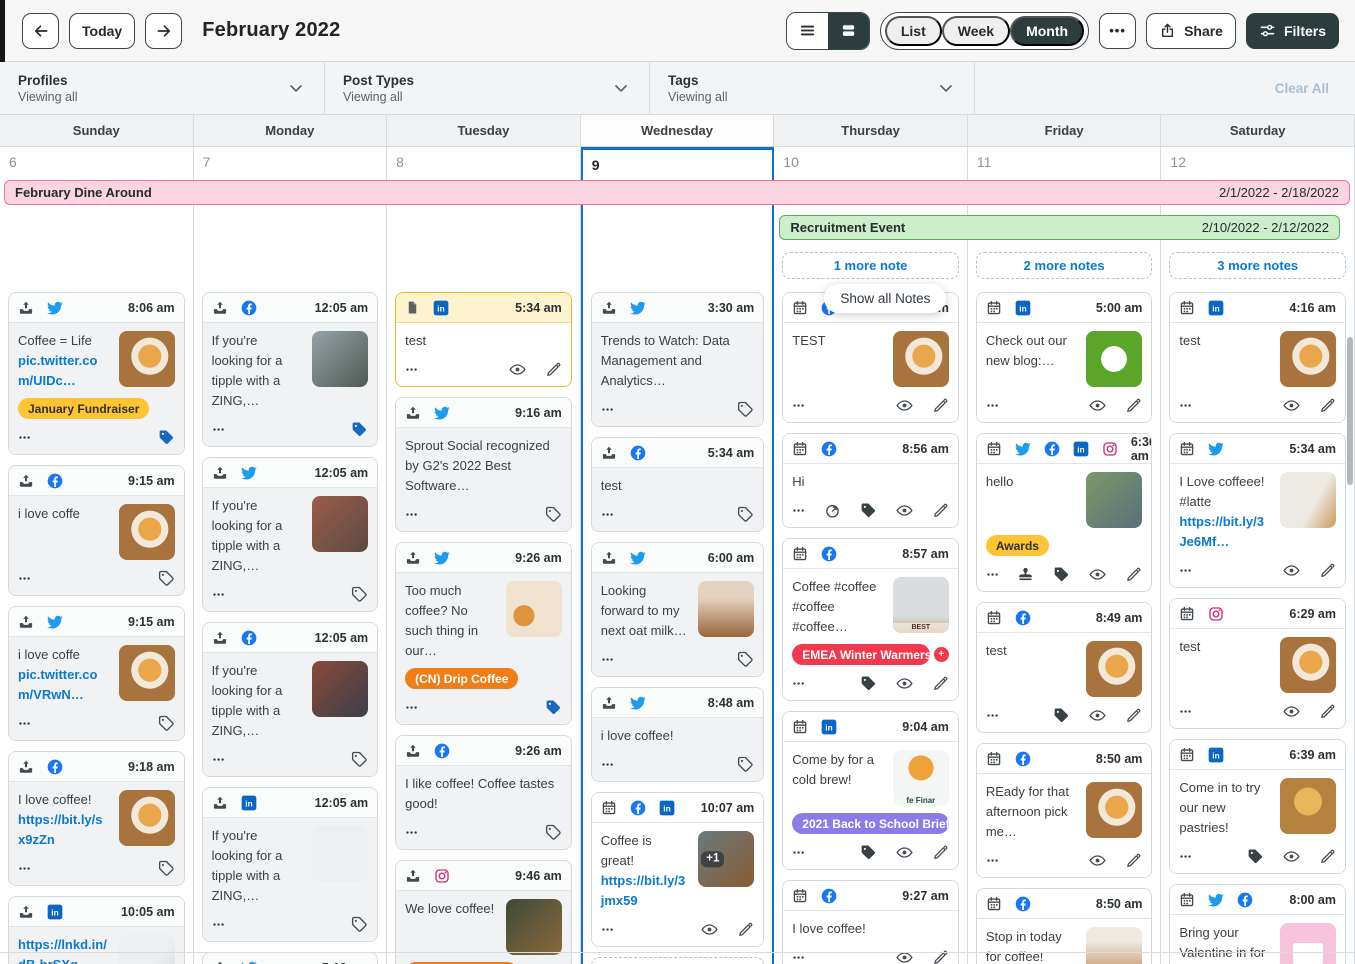 The image size is (1355, 964). Describe the element at coordinates (832, 510) in the screenshot. I see `optimal-send-time-icon` at that location.